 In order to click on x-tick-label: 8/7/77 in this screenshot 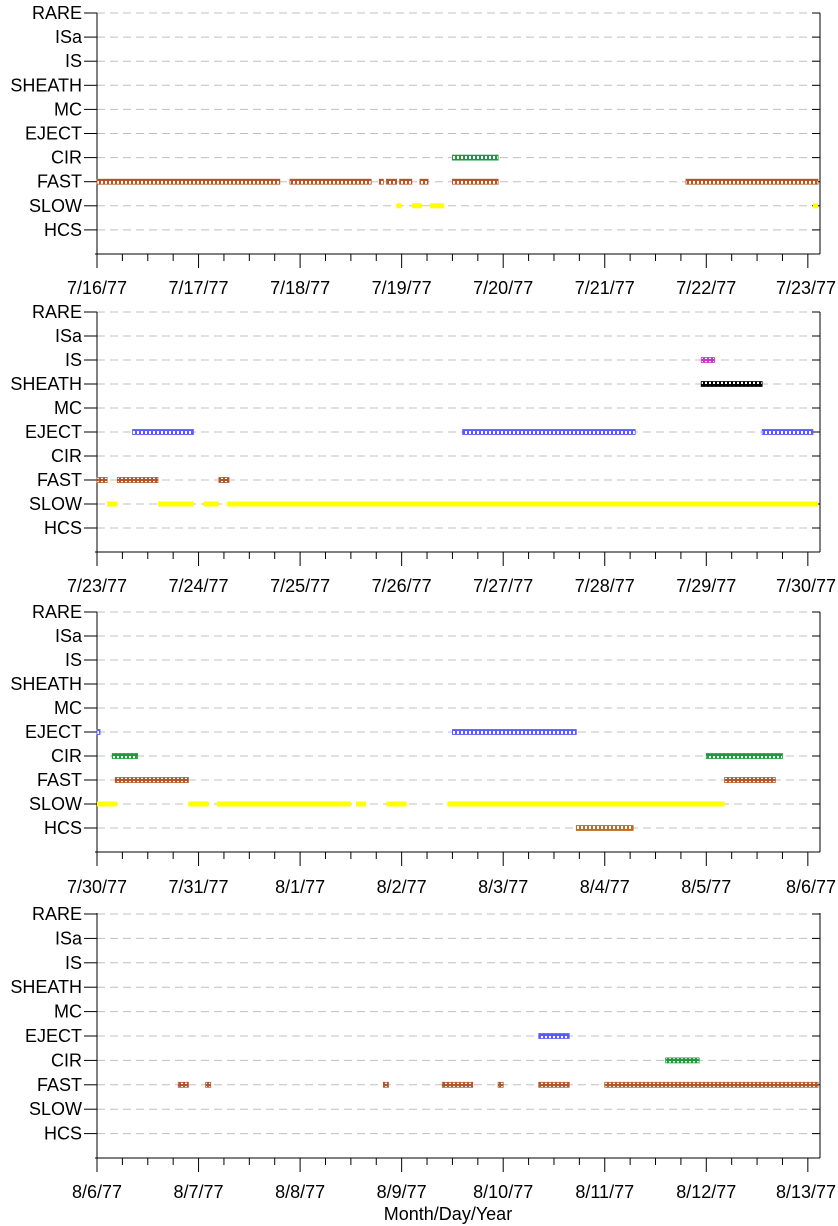, I will do `click(199, 1192)`.